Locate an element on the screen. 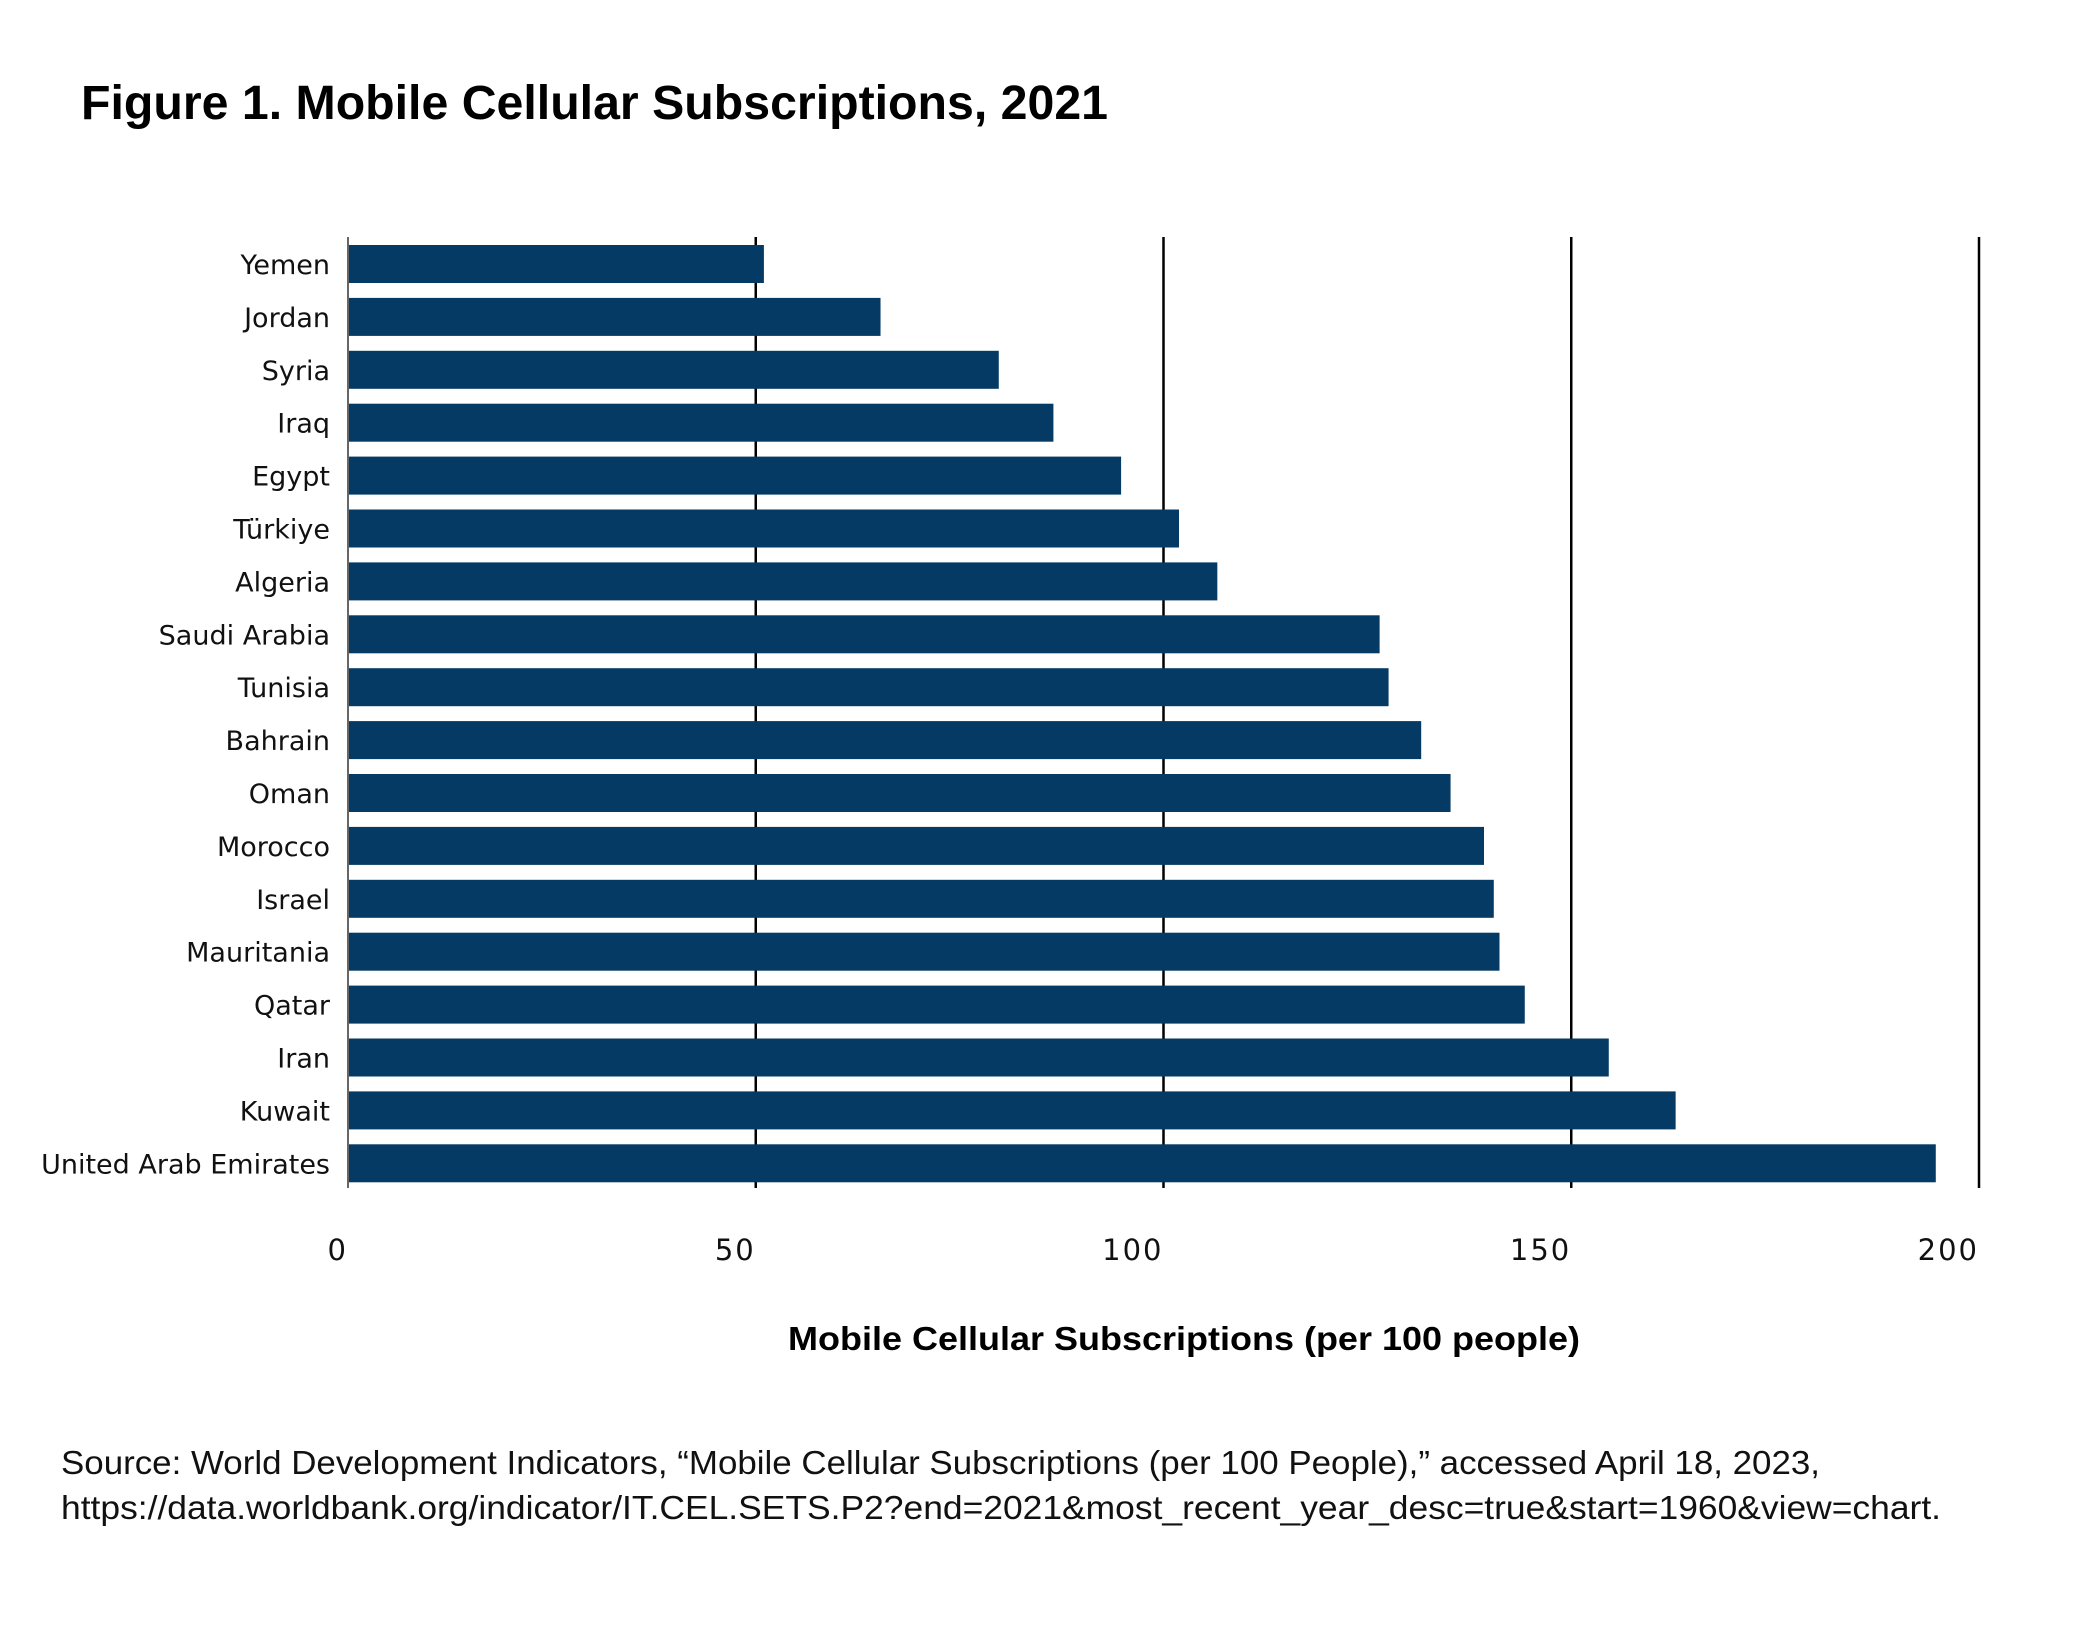 The height and width of the screenshot is (1633, 2084). bar-yemen is located at coordinates (556, 264).